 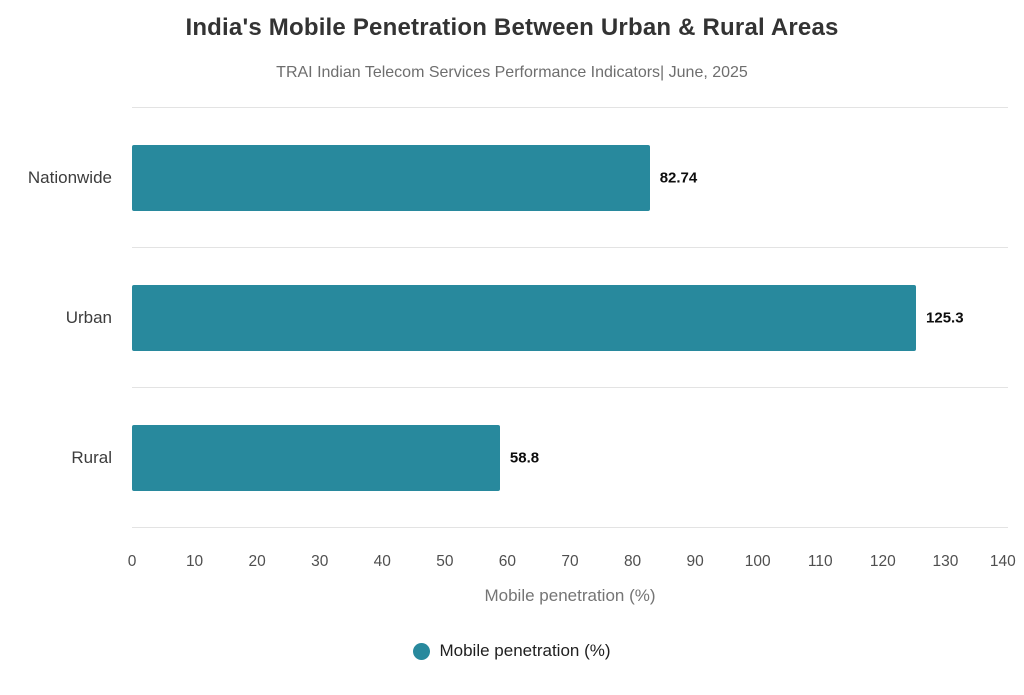 What do you see at coordinates (524, 457) in the screenshot?
I see `value-label: 58.8` at bounding box center [524, 457].